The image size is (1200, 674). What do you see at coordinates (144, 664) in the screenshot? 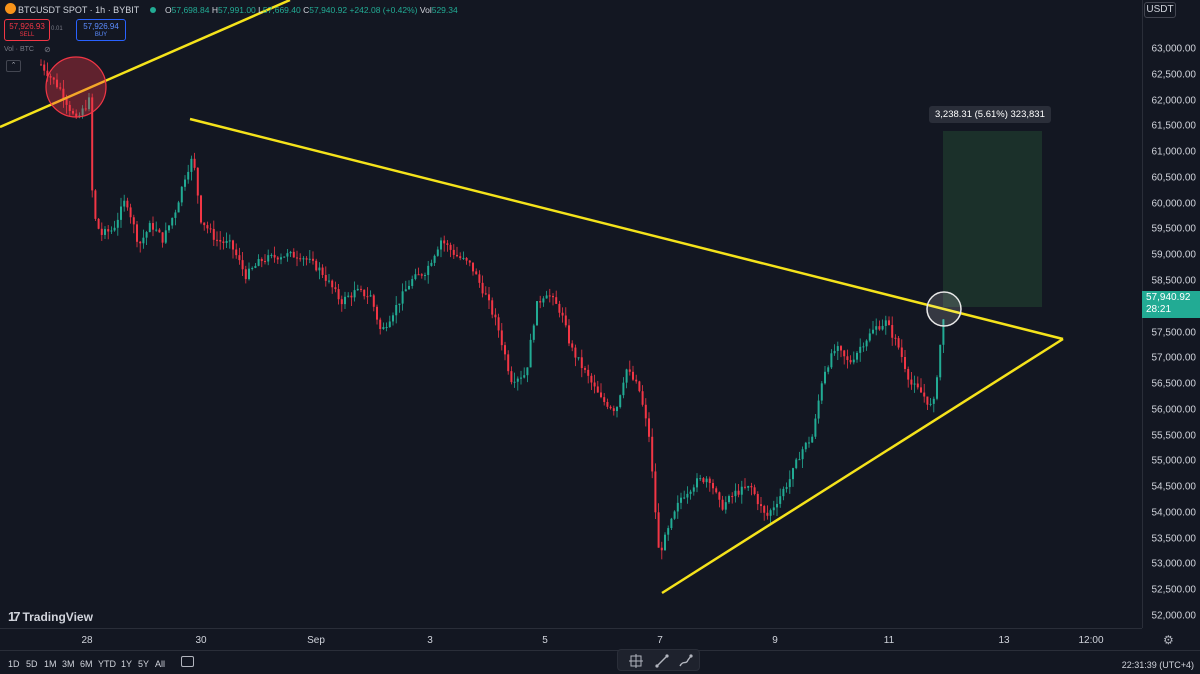
I see `range-button-5y: 5Y` at bounding box center [144, 664].